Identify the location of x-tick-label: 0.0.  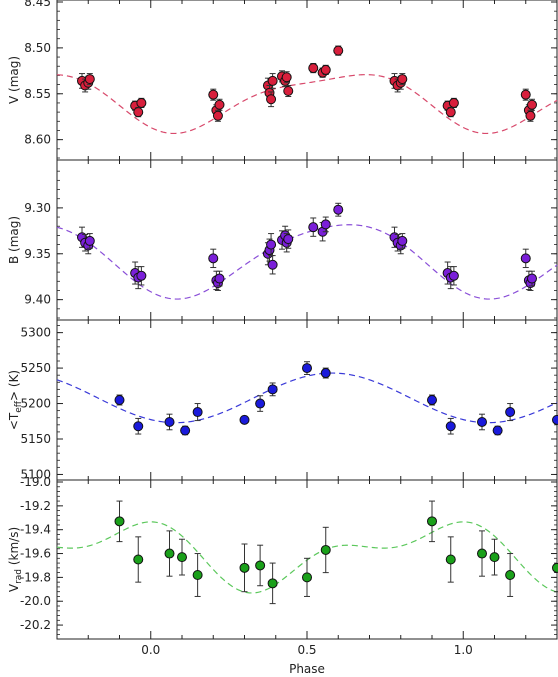
(150, 650).